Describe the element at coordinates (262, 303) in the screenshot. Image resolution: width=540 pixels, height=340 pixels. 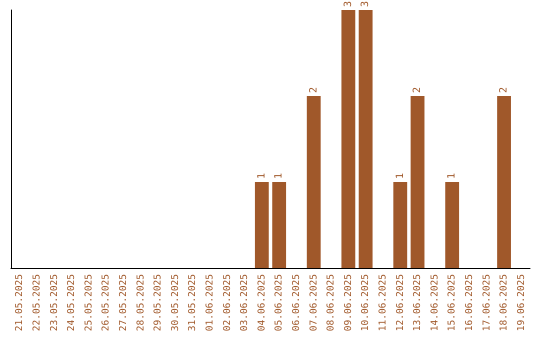
I see `x-tick-label: 04.06.2025` at that location.